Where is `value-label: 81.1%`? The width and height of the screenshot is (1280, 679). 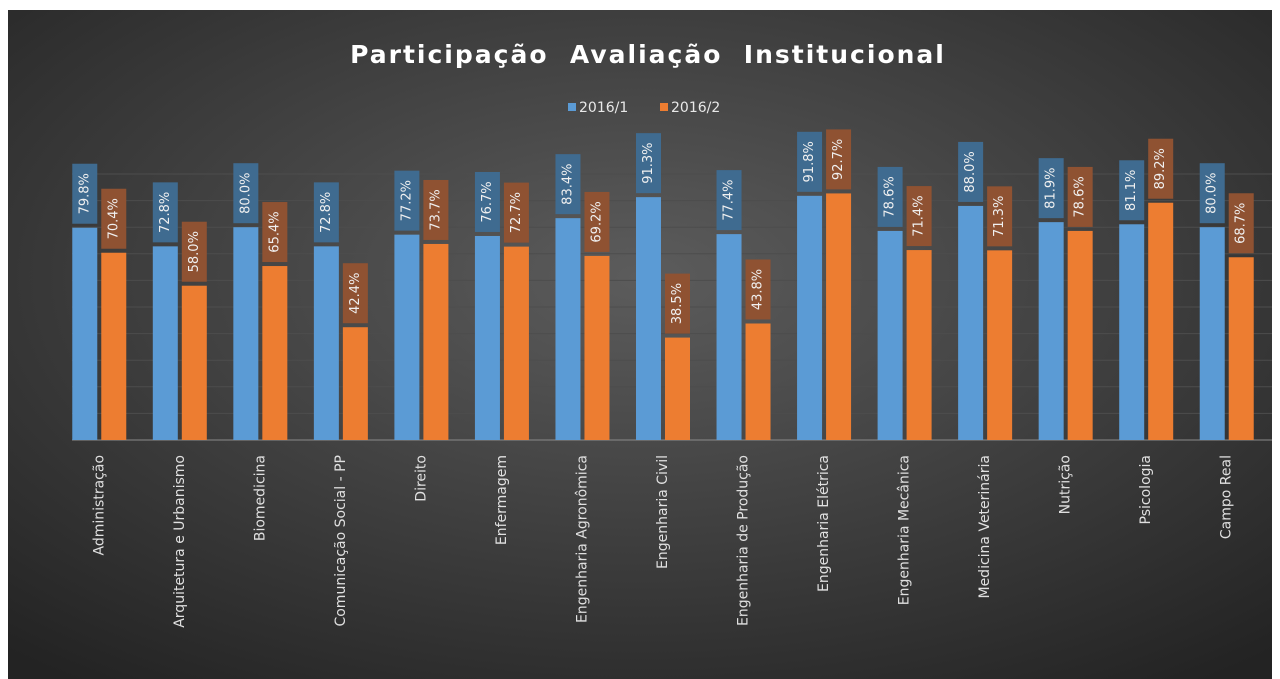
value-label: 81.1% is located at coordinates (1131, 190).